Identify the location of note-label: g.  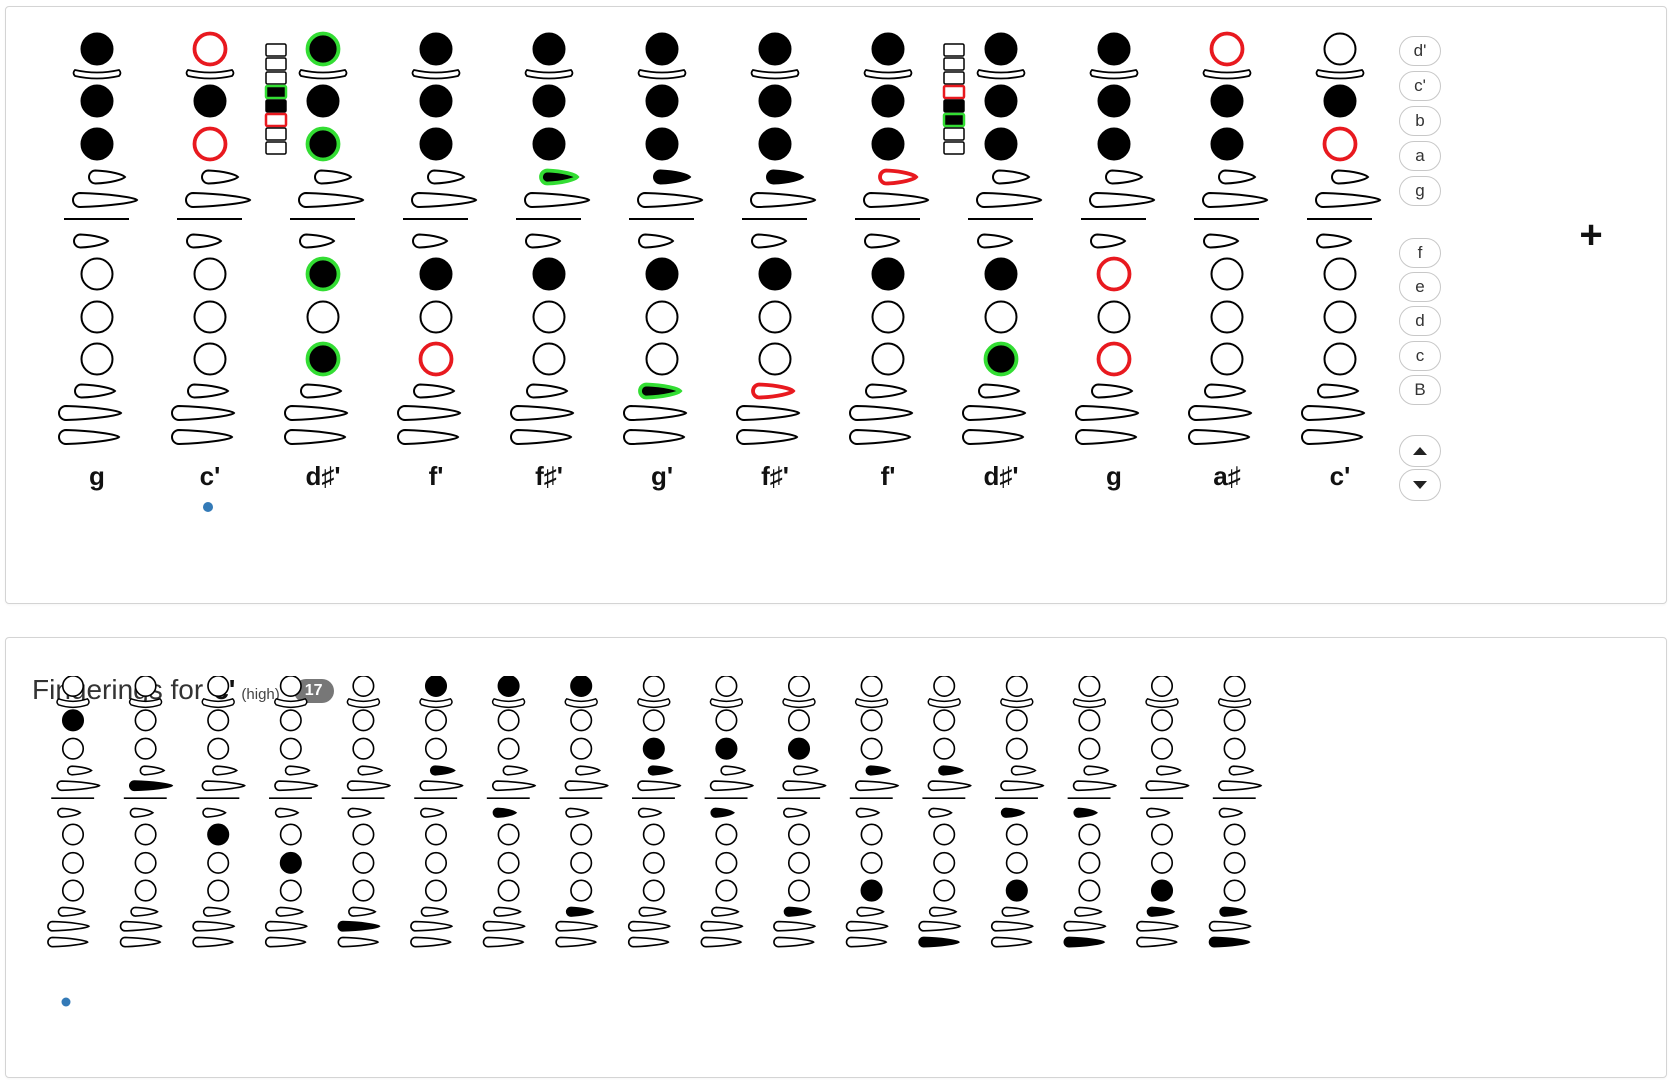
(97, 476).